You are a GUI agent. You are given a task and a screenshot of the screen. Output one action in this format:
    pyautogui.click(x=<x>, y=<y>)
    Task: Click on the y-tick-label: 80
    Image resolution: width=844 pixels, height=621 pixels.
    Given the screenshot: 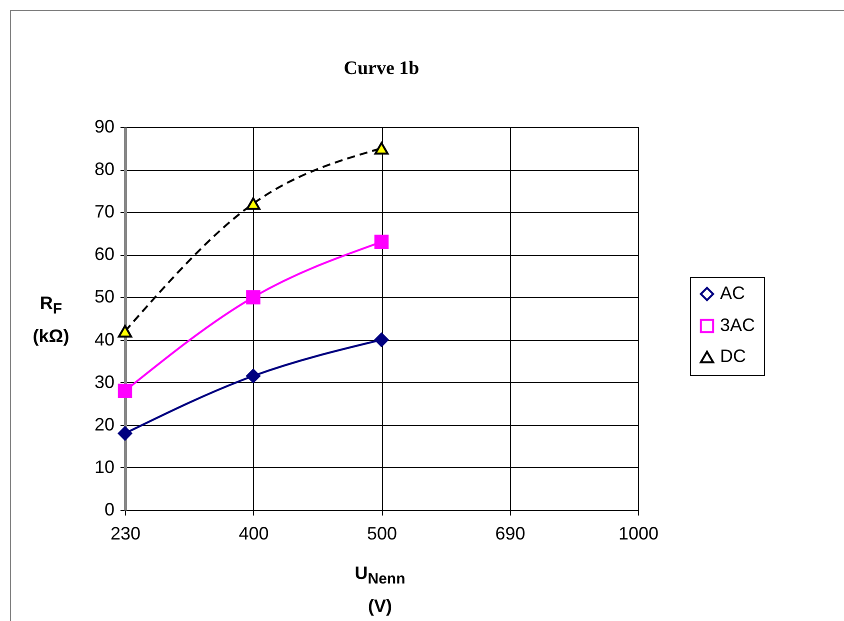 What is the action you would take?
    pyautogui.click(x=104, y=169)
    